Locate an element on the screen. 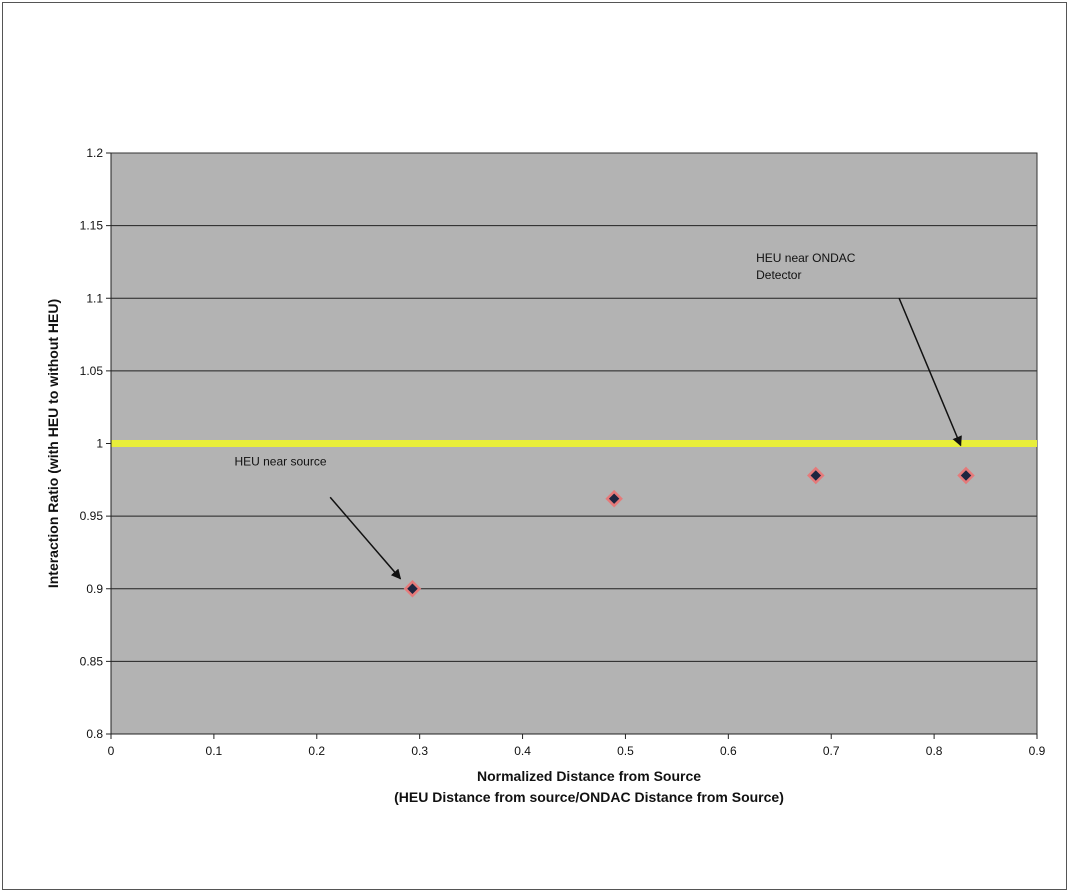 The width and height of the screenshot is (1071, 896). x-tick-label: 0.8 is located at coordinates (934, 751).